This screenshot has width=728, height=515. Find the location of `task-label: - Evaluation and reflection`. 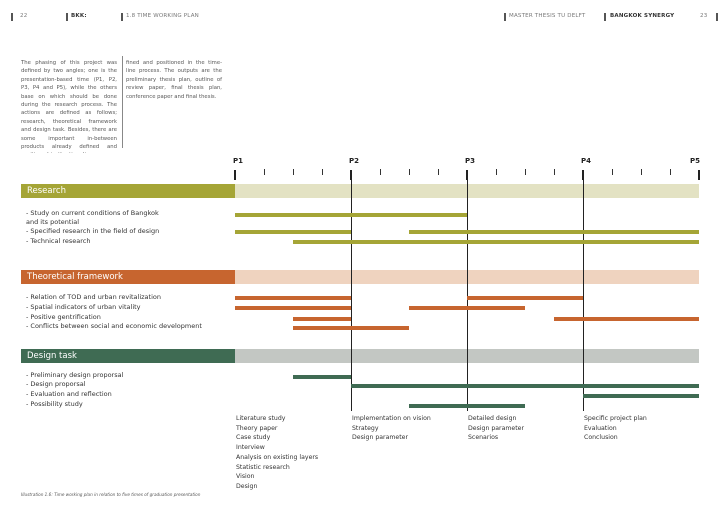

task-label: - Evaluation and reflection is located at coordinates (69, 394).